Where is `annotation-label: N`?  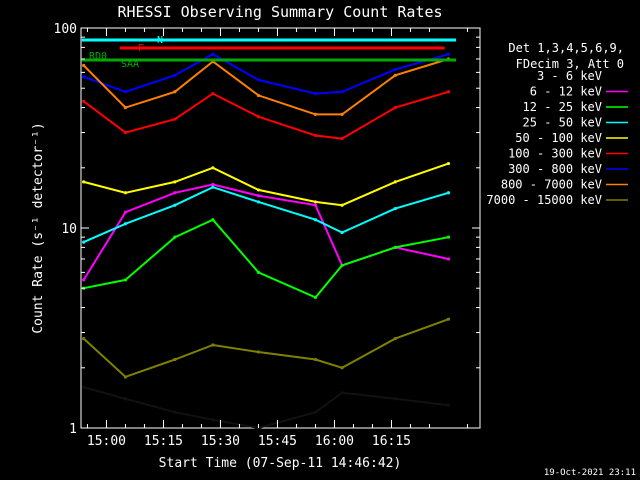 annotation-label: N is located at coordinates (160, 40).